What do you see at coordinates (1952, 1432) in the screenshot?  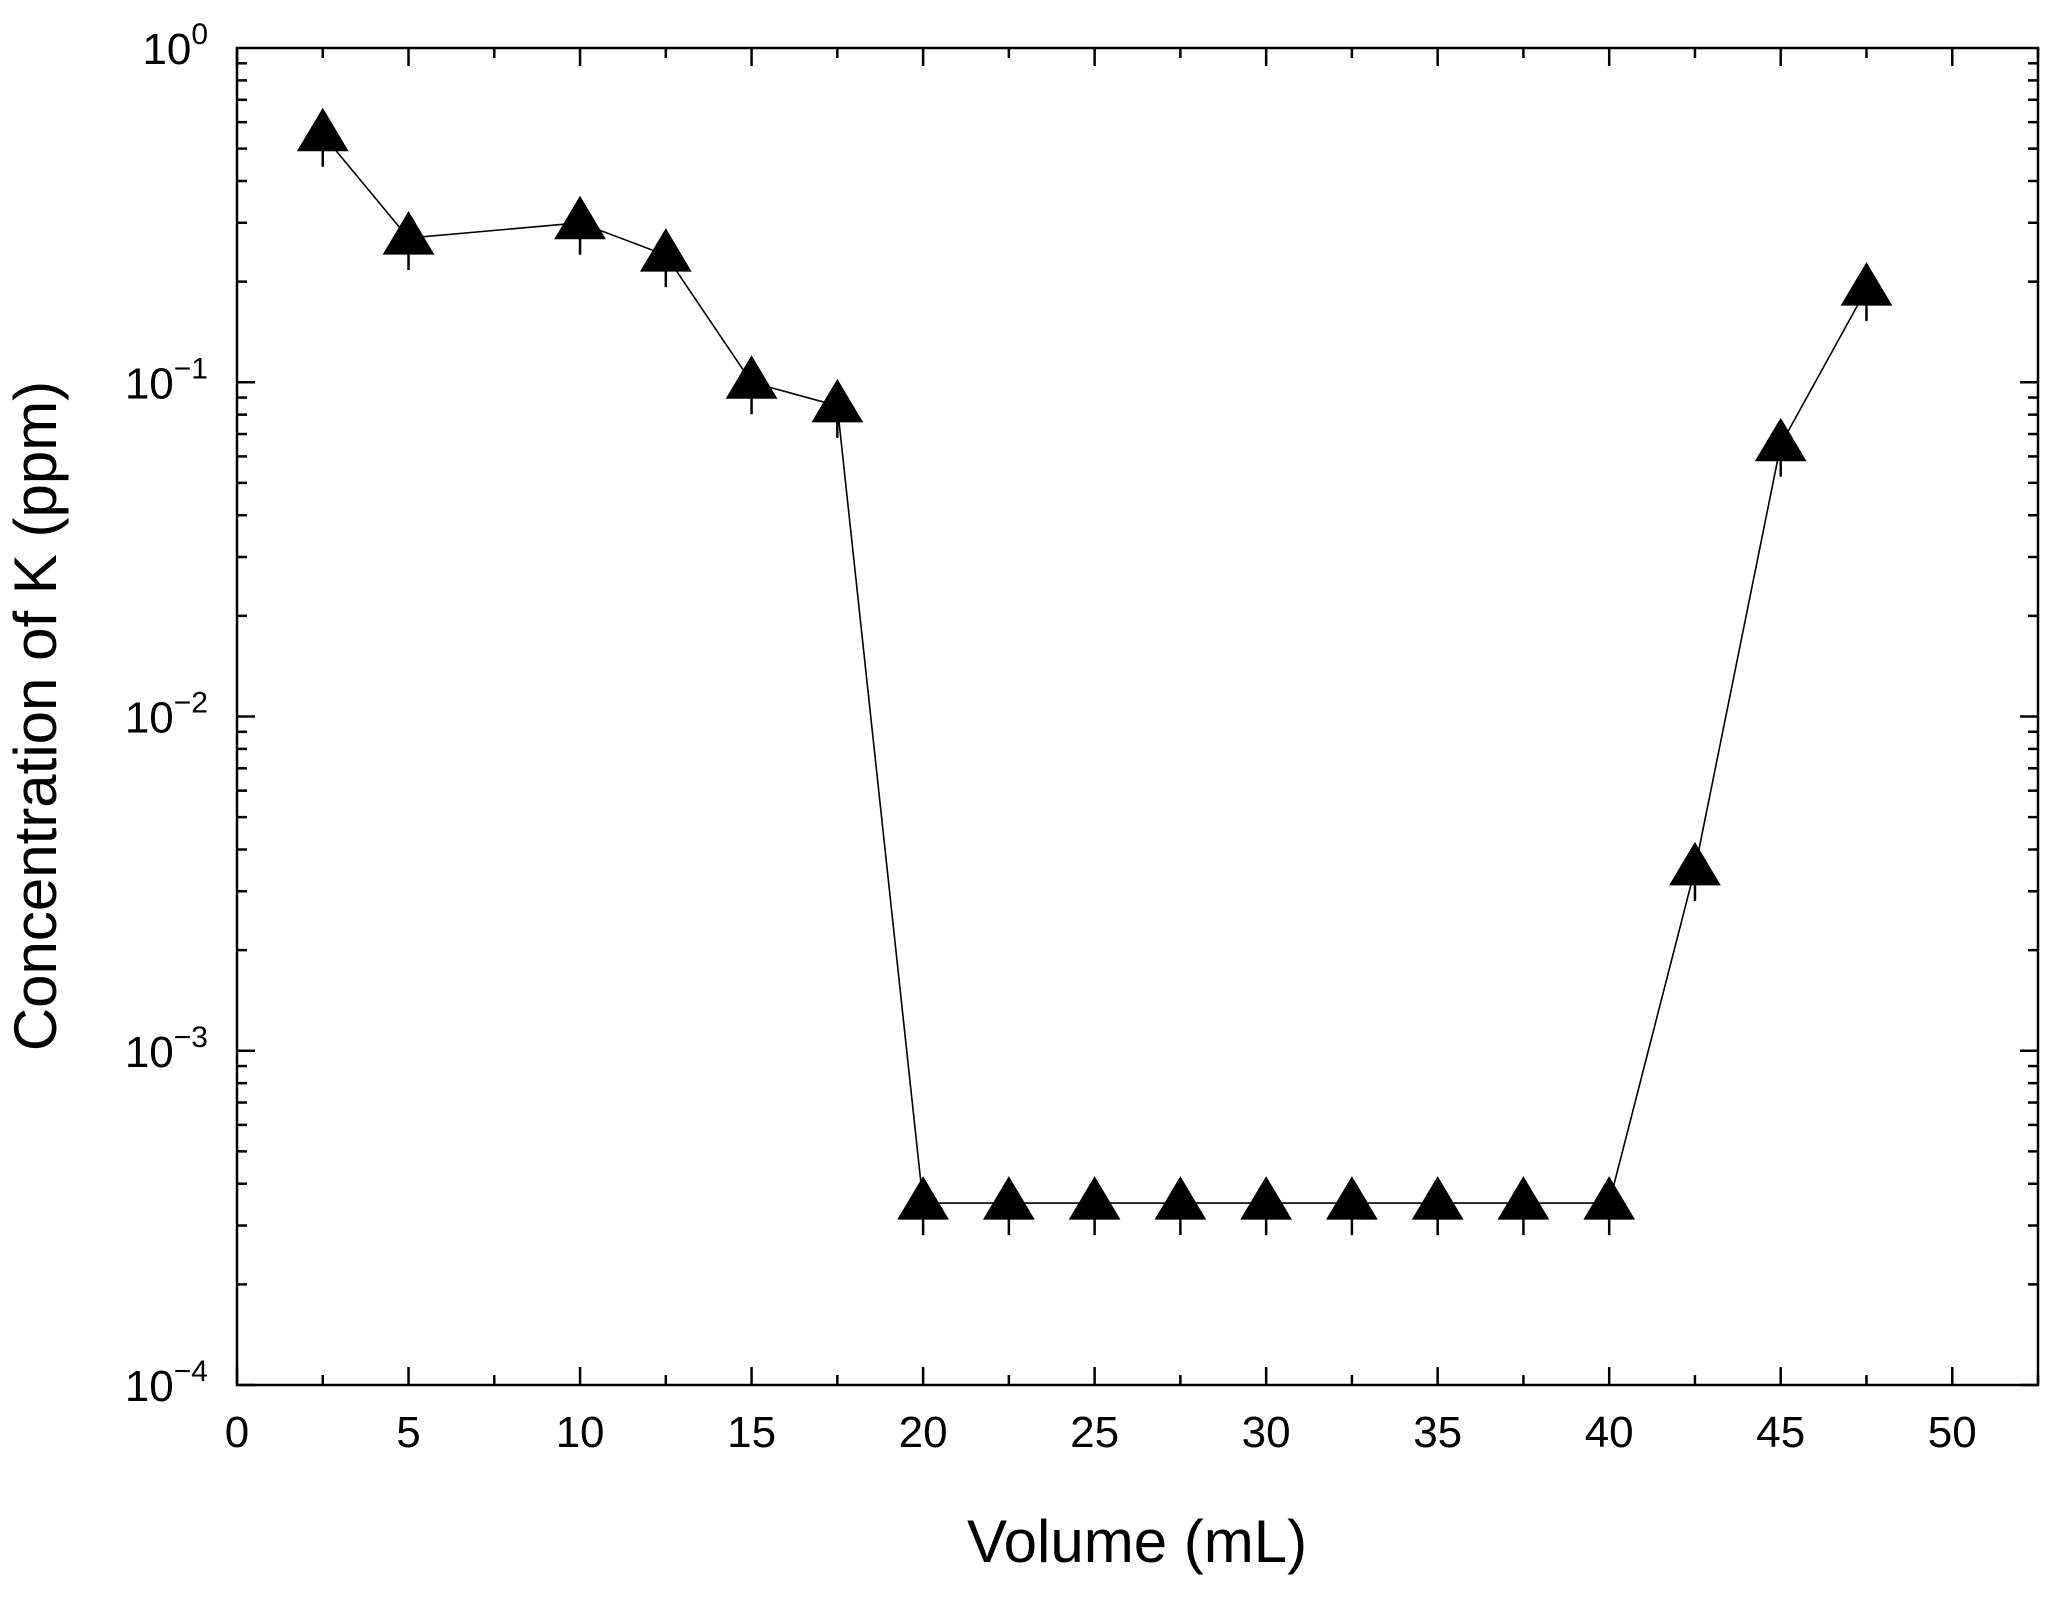 I see `x-tick-label: 50` at bounding box center [1952, 1432].